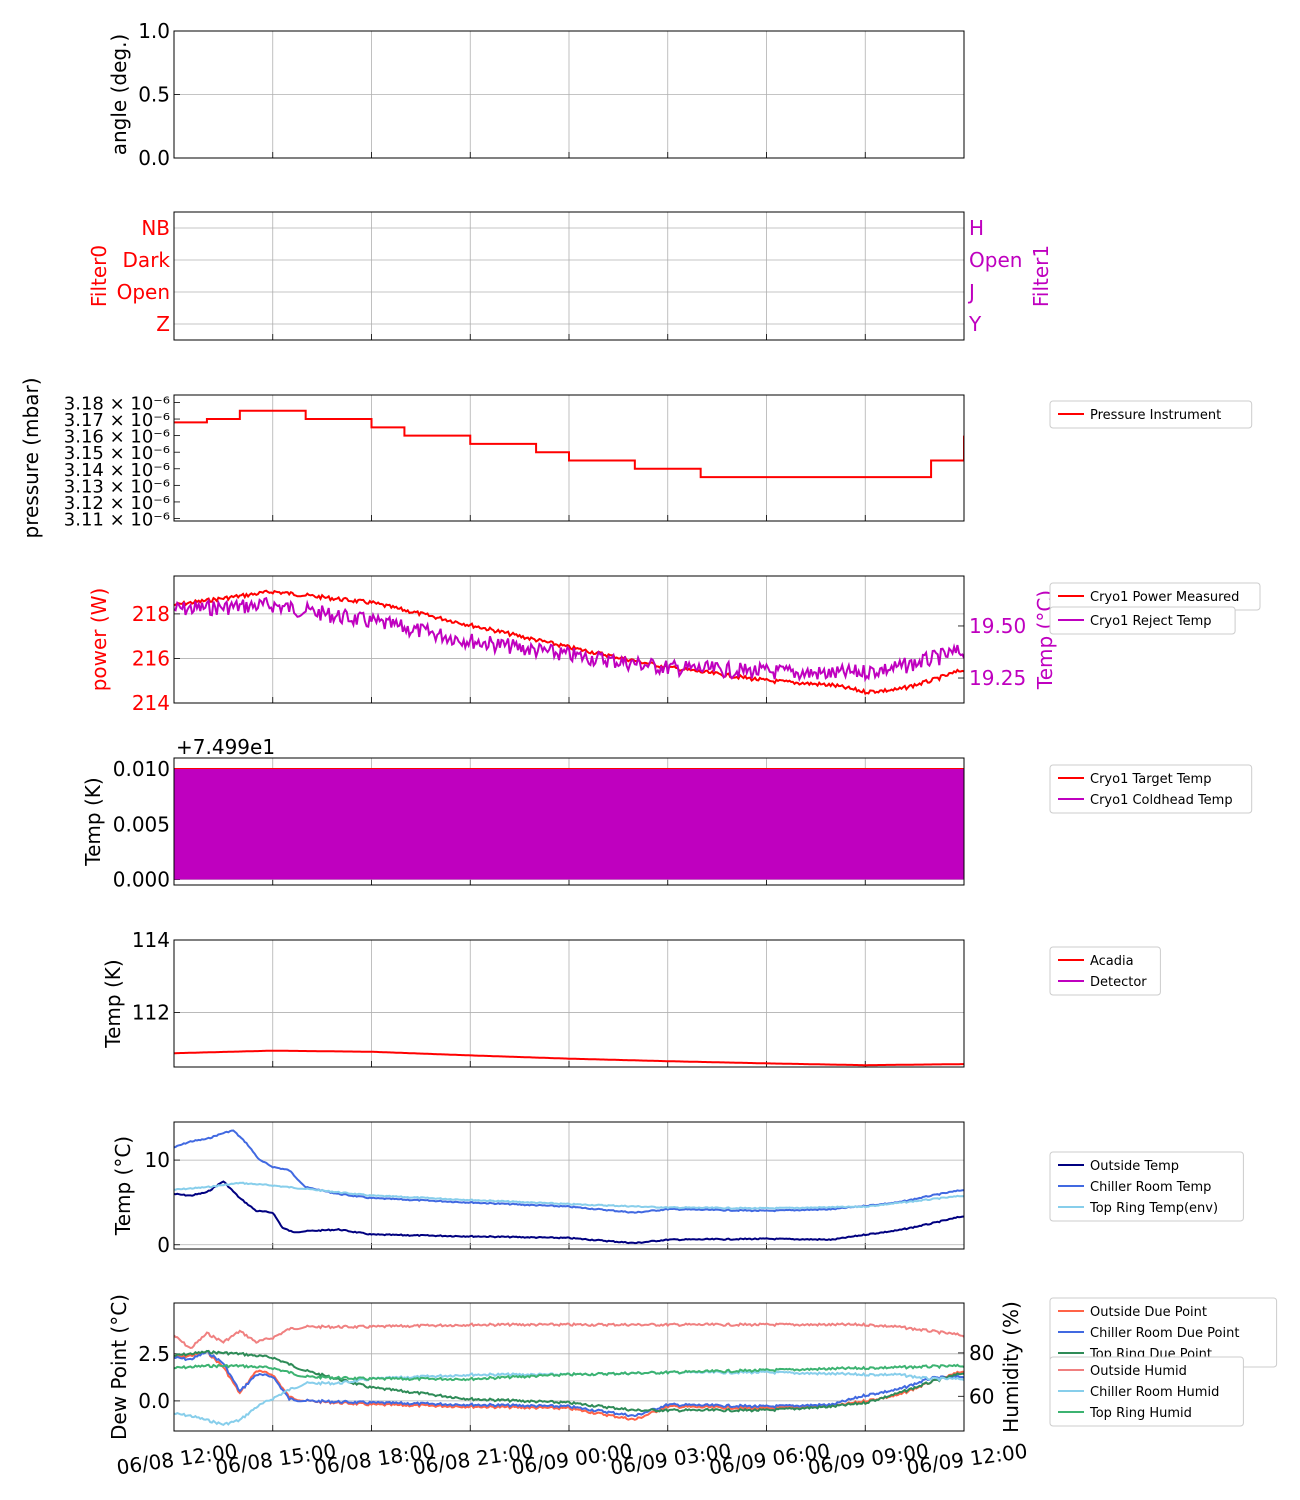 This screenshot has height=1500, width=1300. Describe the element at coordinates (1153, 1208) in the screenshot. I see `legend-label: Top Ring Temp(env)` at that location.